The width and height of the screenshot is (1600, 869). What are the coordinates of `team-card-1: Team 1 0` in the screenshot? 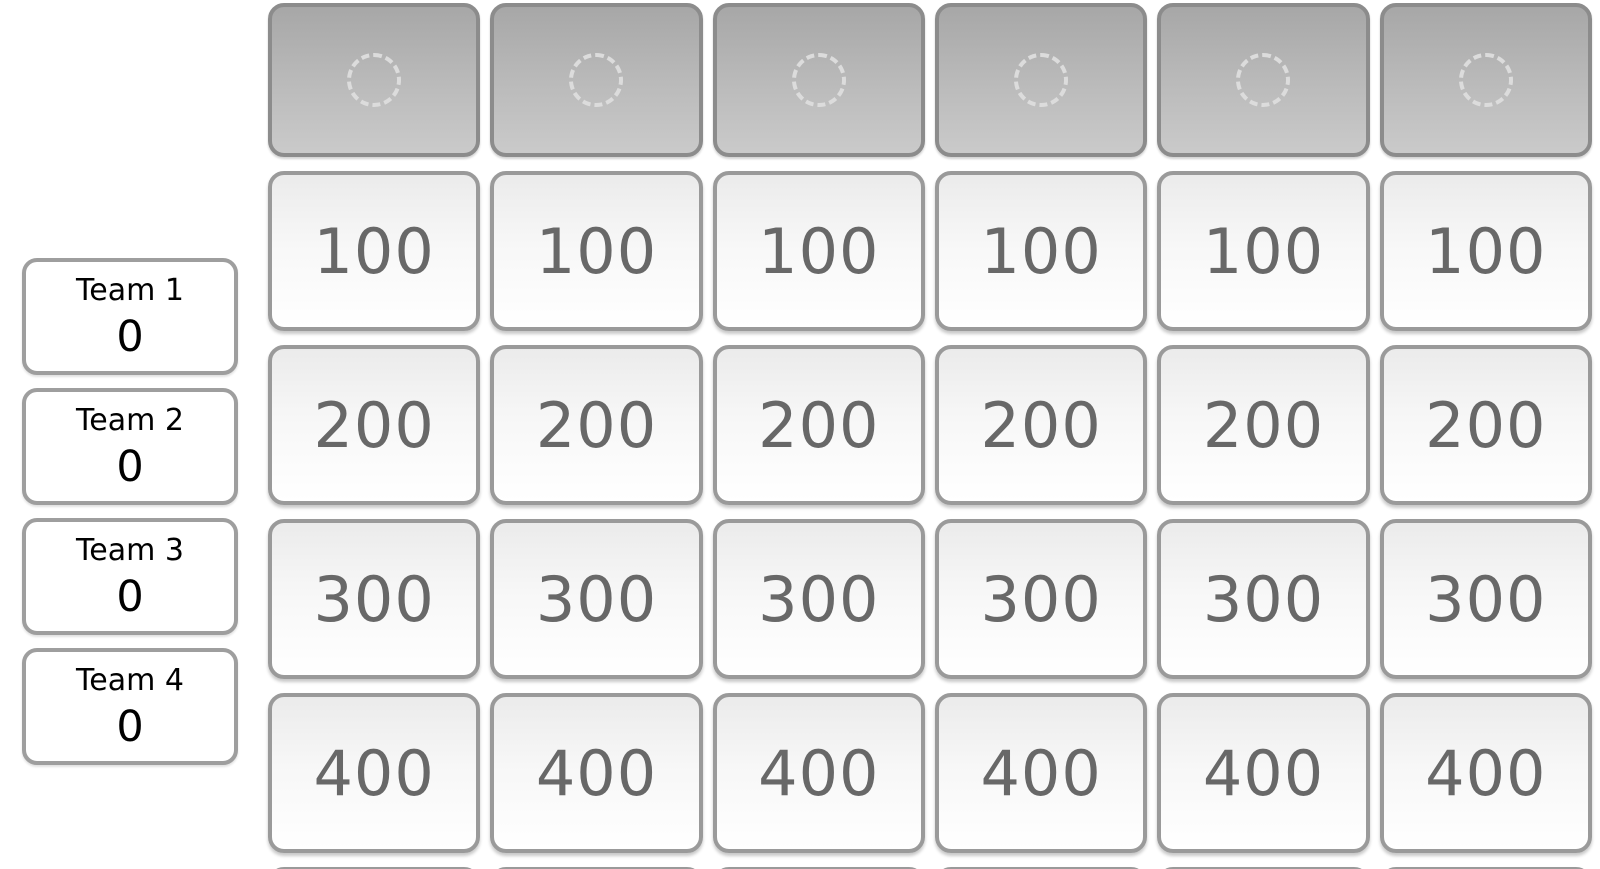 It's located at (130, 316).